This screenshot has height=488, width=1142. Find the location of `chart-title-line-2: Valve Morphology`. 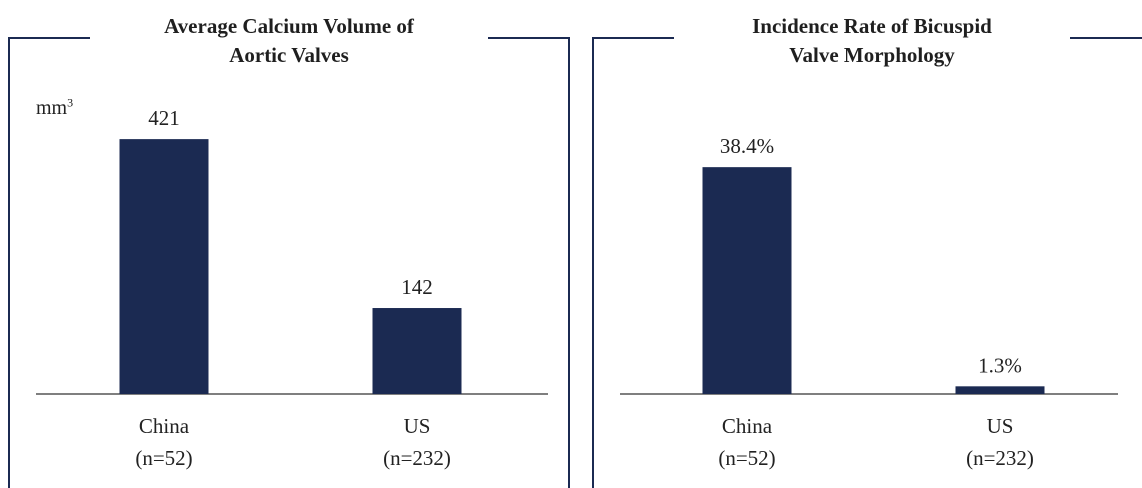

chart-title-line-2: Valve Morphology is located at coordinates (872, 55).